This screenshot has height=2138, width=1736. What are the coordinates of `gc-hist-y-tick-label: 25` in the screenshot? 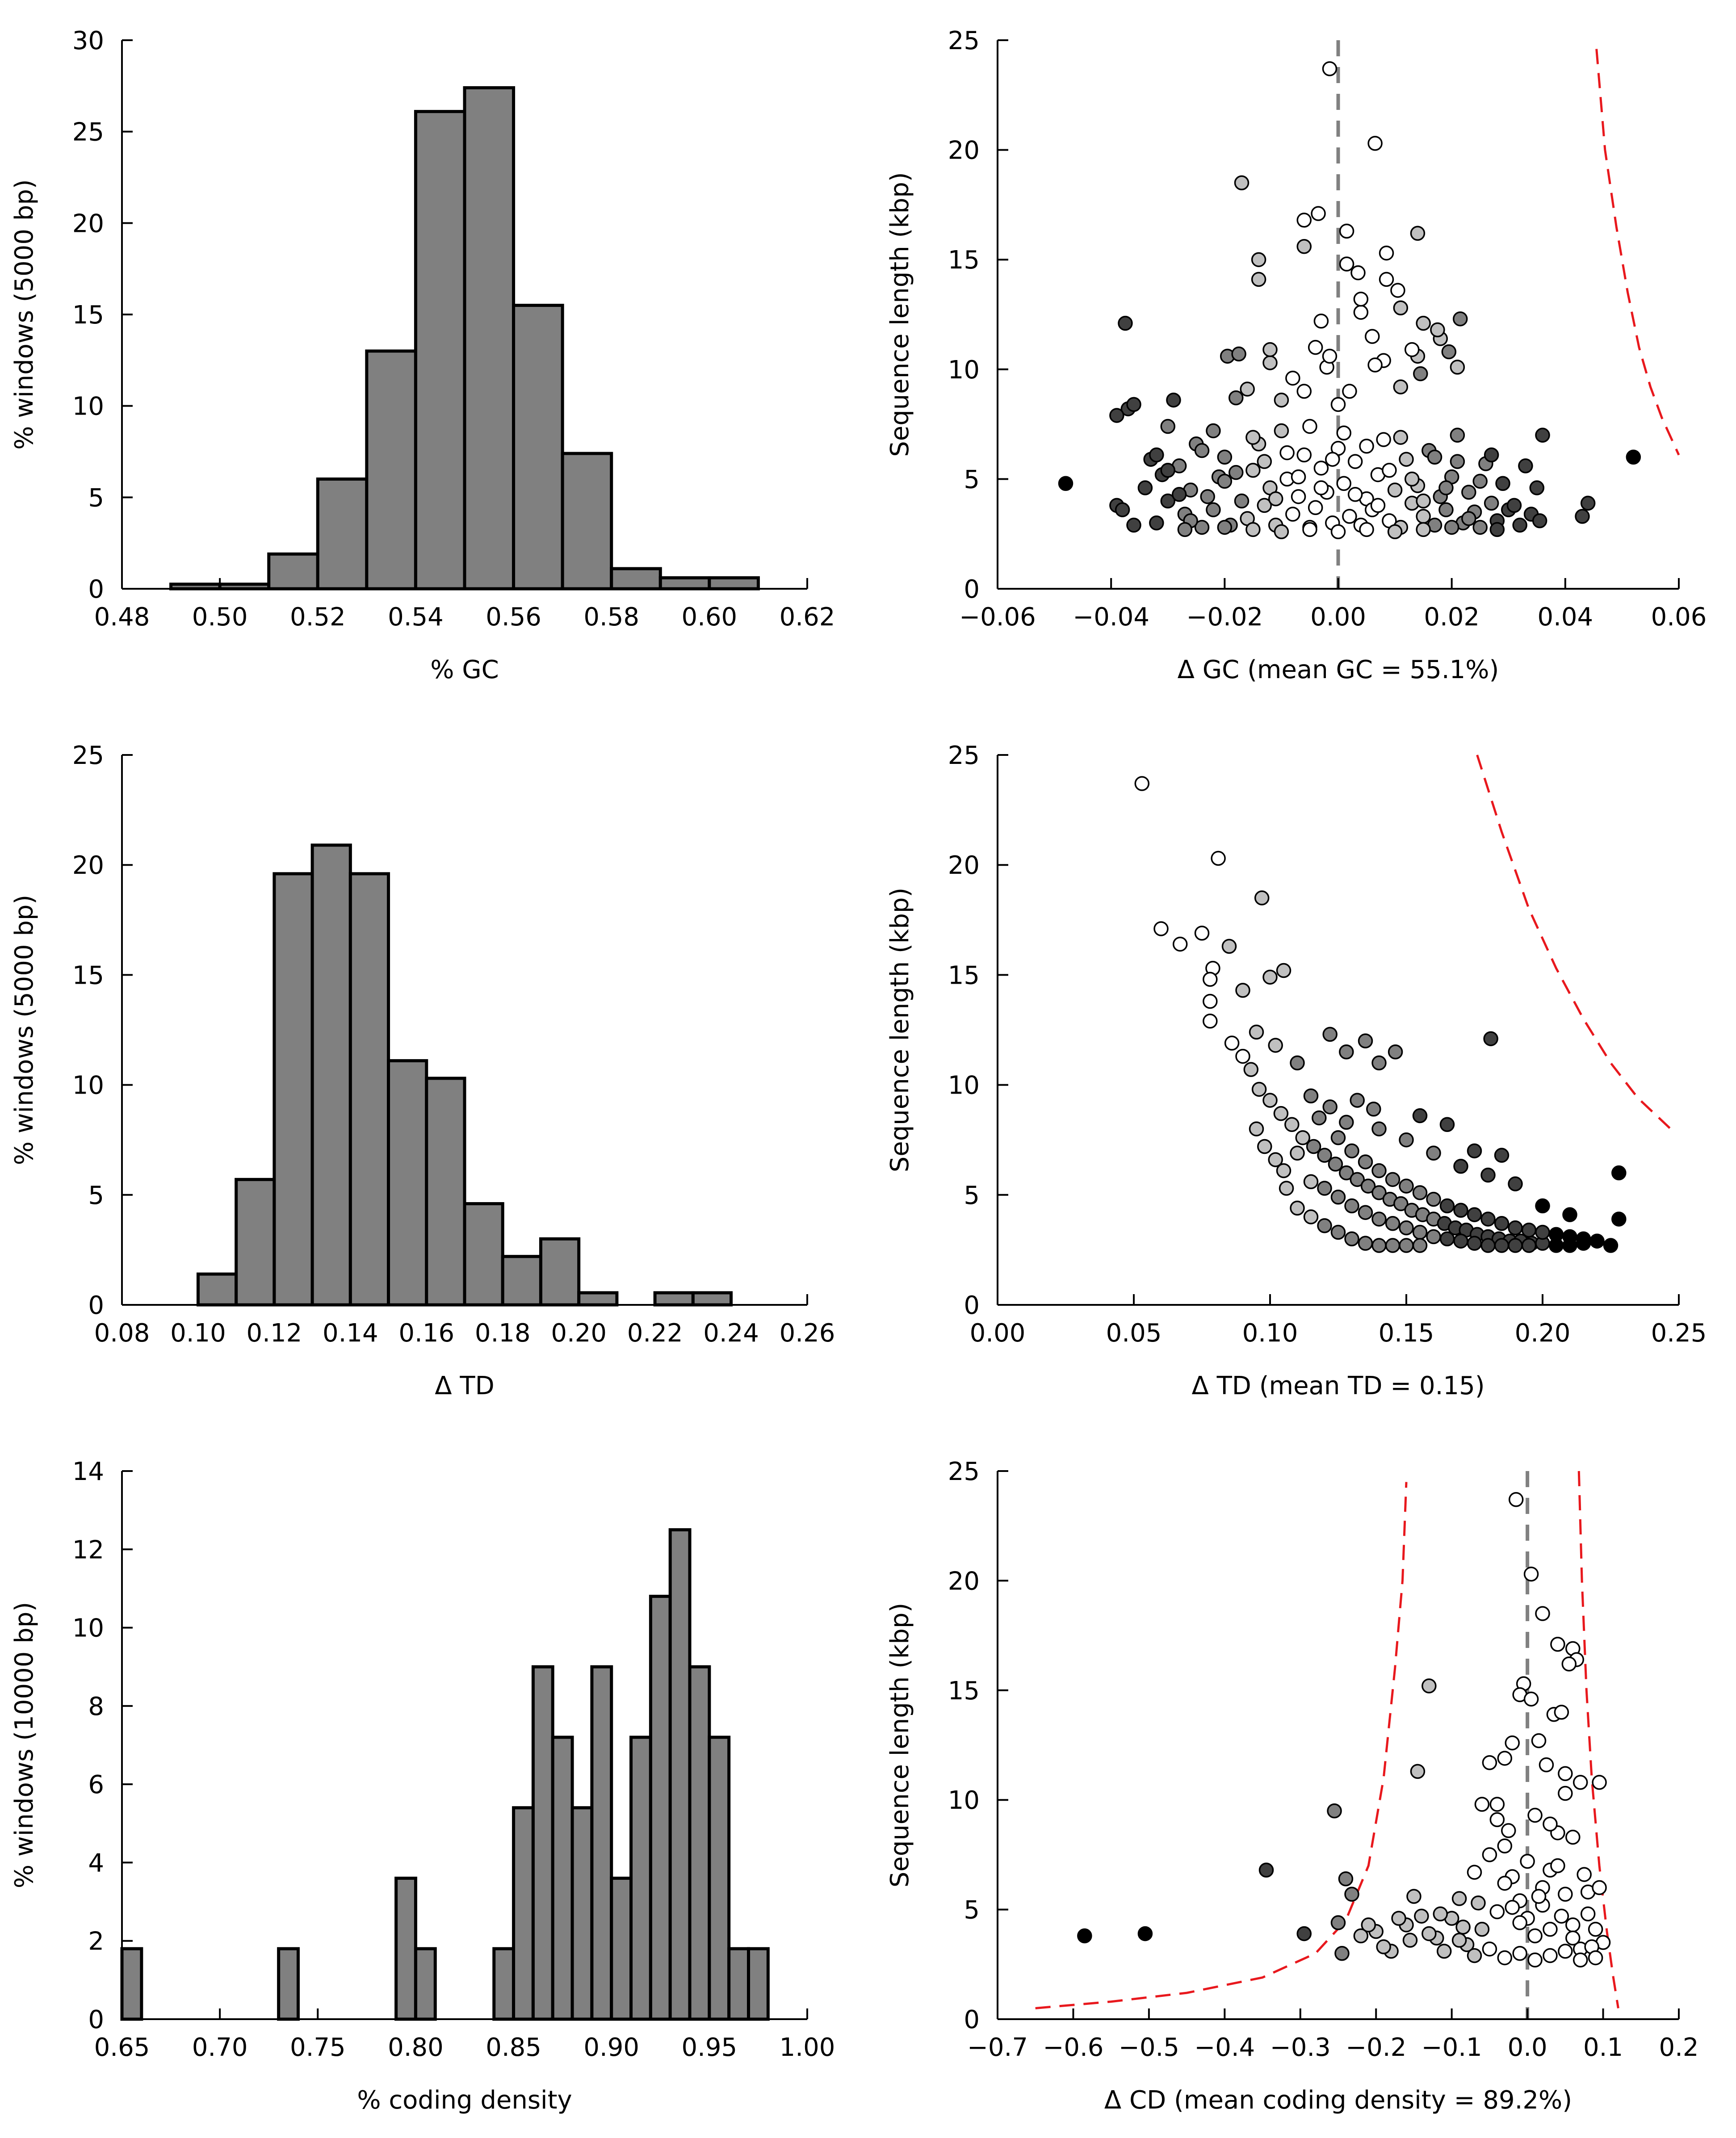 It's located at (88, 133).